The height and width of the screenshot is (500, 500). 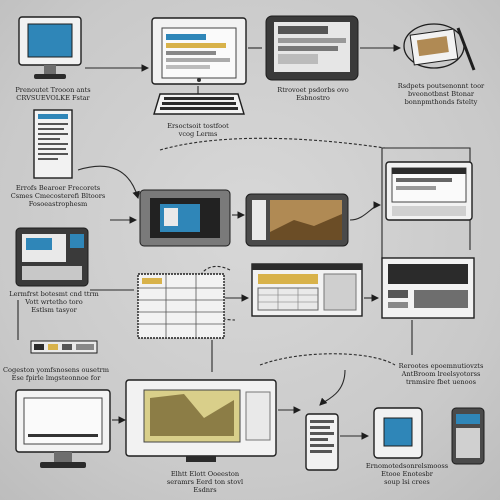 What do you see at coordinates (272, 144) in the screenshot?
I see `connector-top-loop` at bounding box center [272, 144].